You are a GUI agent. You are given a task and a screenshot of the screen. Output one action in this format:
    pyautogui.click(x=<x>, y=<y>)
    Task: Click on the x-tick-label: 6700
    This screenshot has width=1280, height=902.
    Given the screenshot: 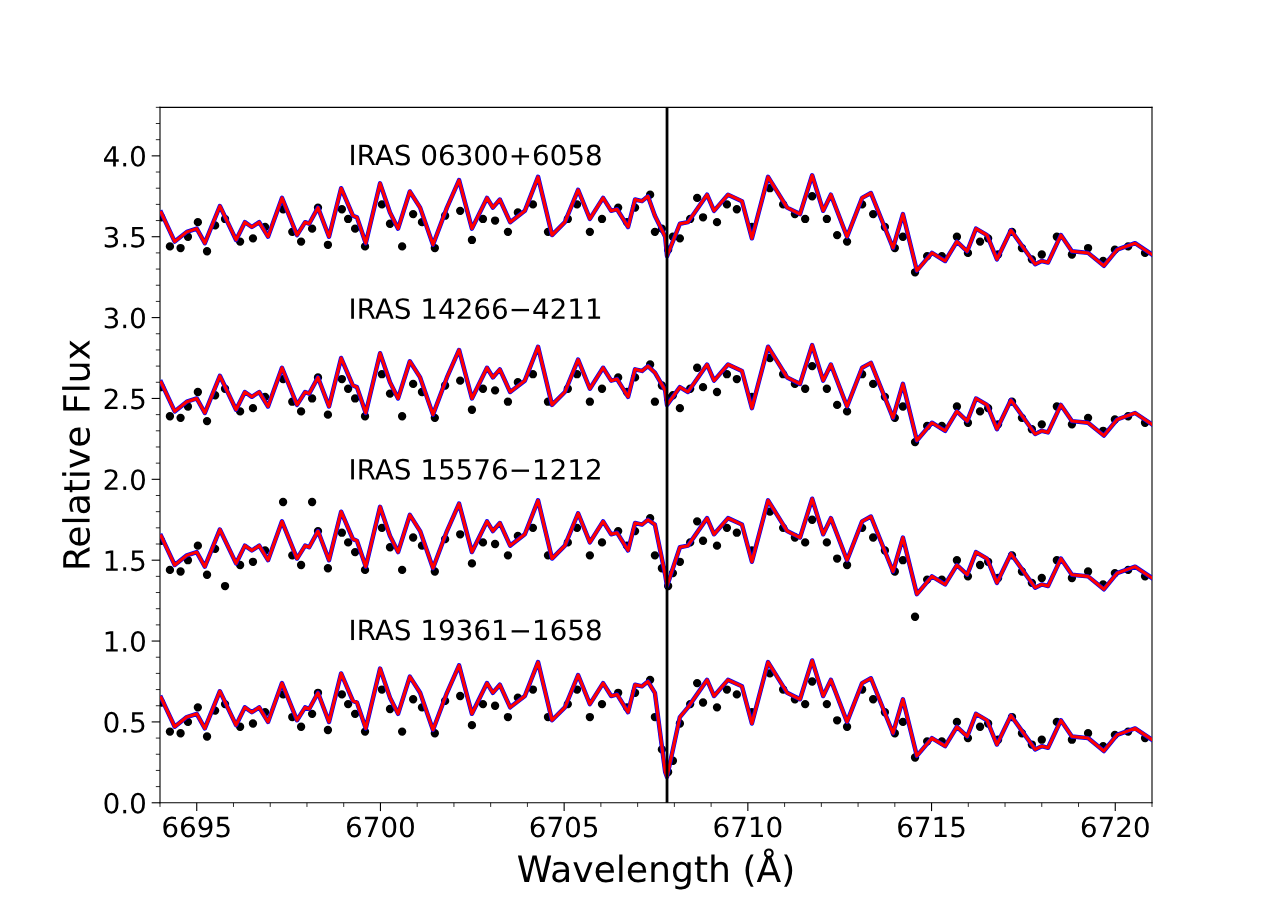 What is the action you would take?
    pyautogui.click(x=380, y=827)
    